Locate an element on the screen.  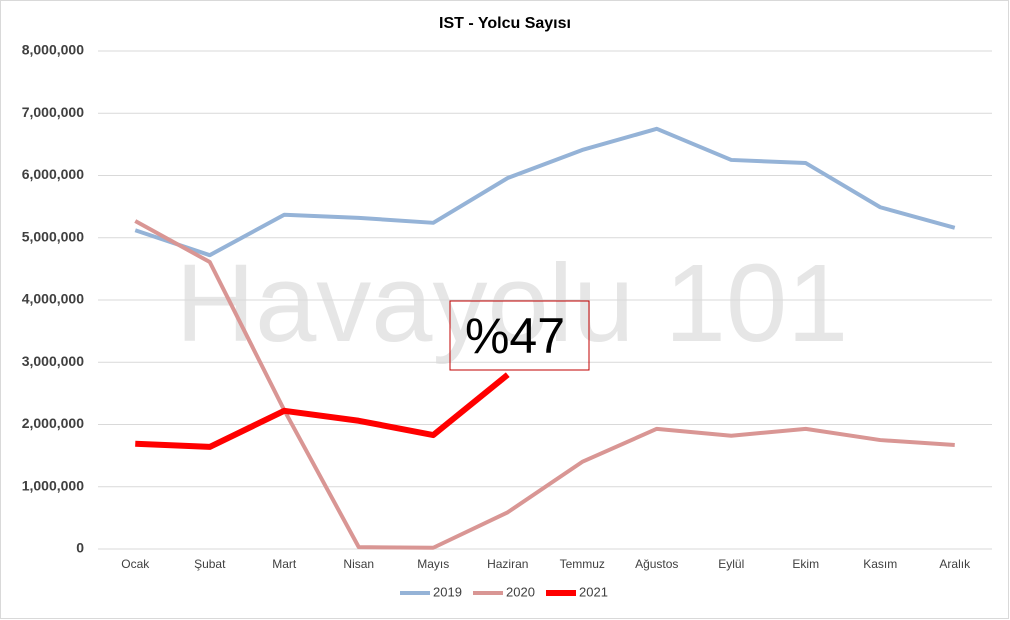
x-tick-label: Haziran is located at coordinates (507, 564).